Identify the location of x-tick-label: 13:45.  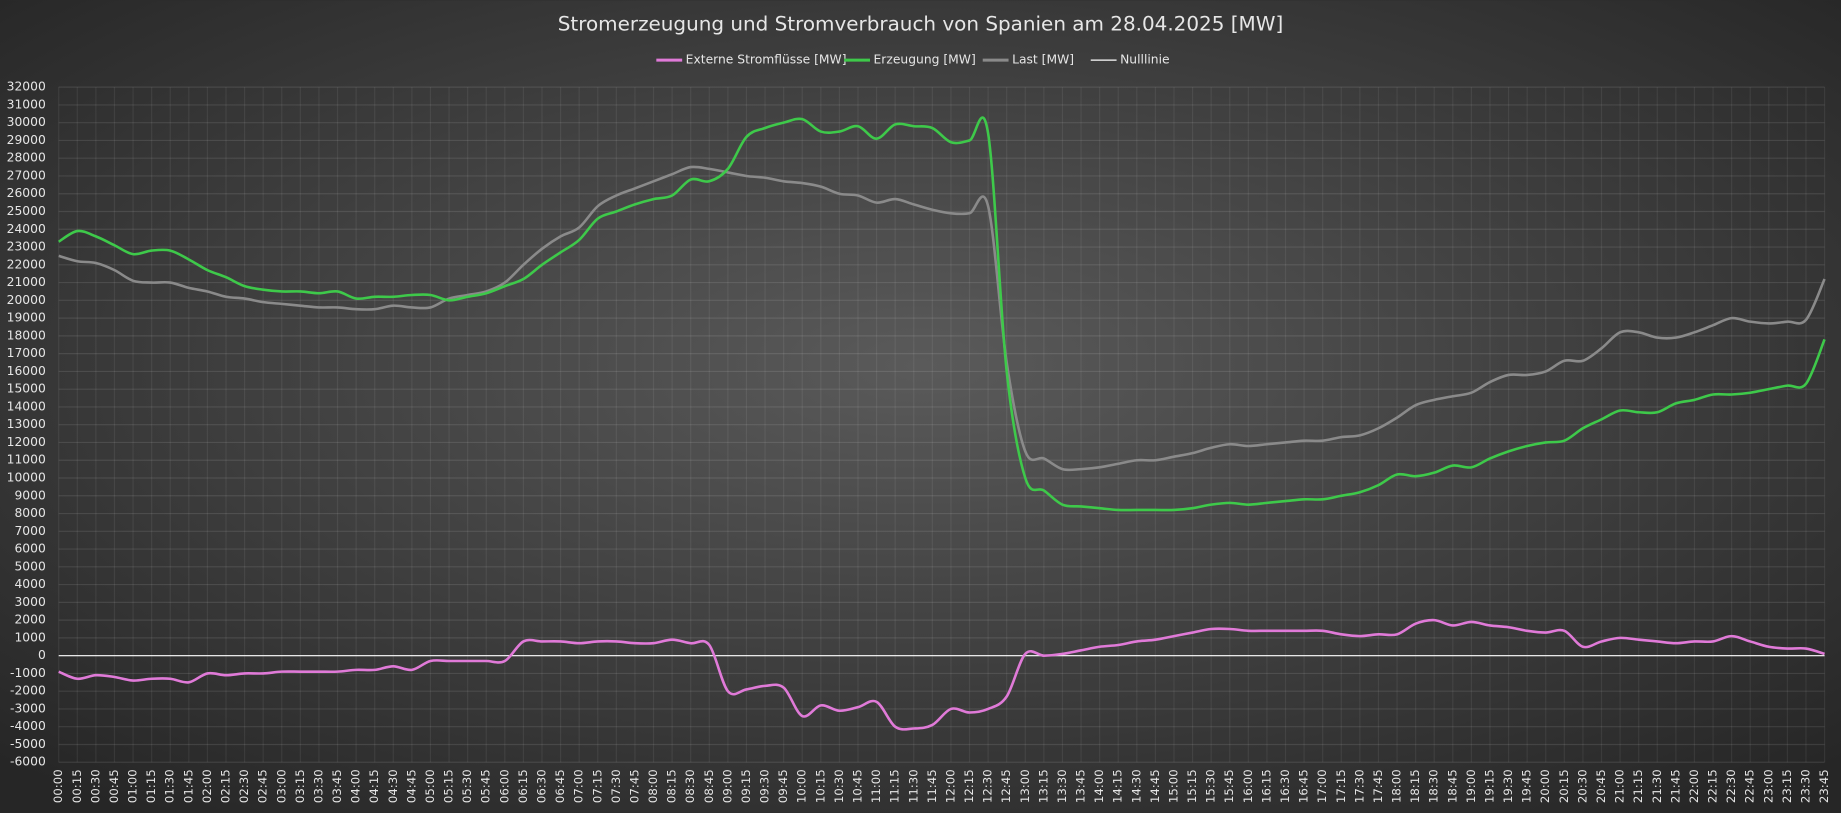
(1081, 786).